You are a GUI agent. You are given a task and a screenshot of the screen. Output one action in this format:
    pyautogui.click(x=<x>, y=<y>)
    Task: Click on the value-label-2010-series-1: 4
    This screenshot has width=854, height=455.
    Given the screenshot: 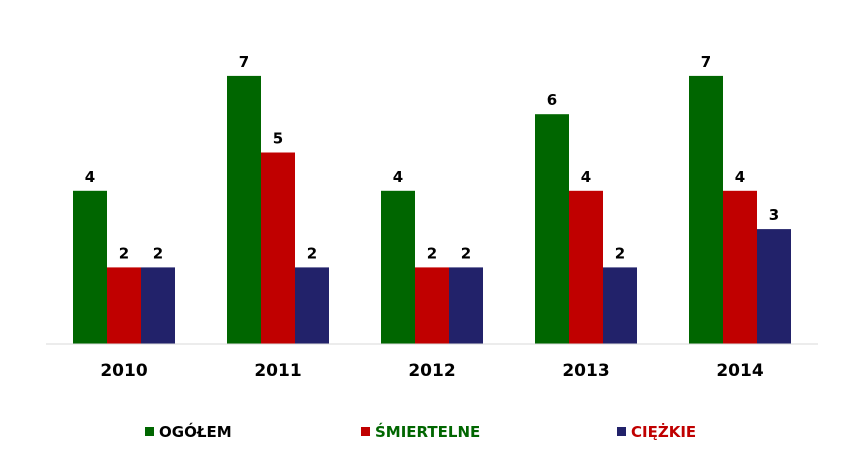 What is the action you would take?
    pyautogui.click(x=90, y=177)
    